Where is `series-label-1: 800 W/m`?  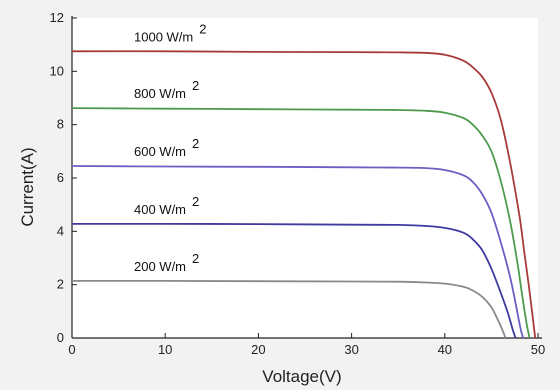 series-label-1: 800 W/m is located at coordinates (160, 93).